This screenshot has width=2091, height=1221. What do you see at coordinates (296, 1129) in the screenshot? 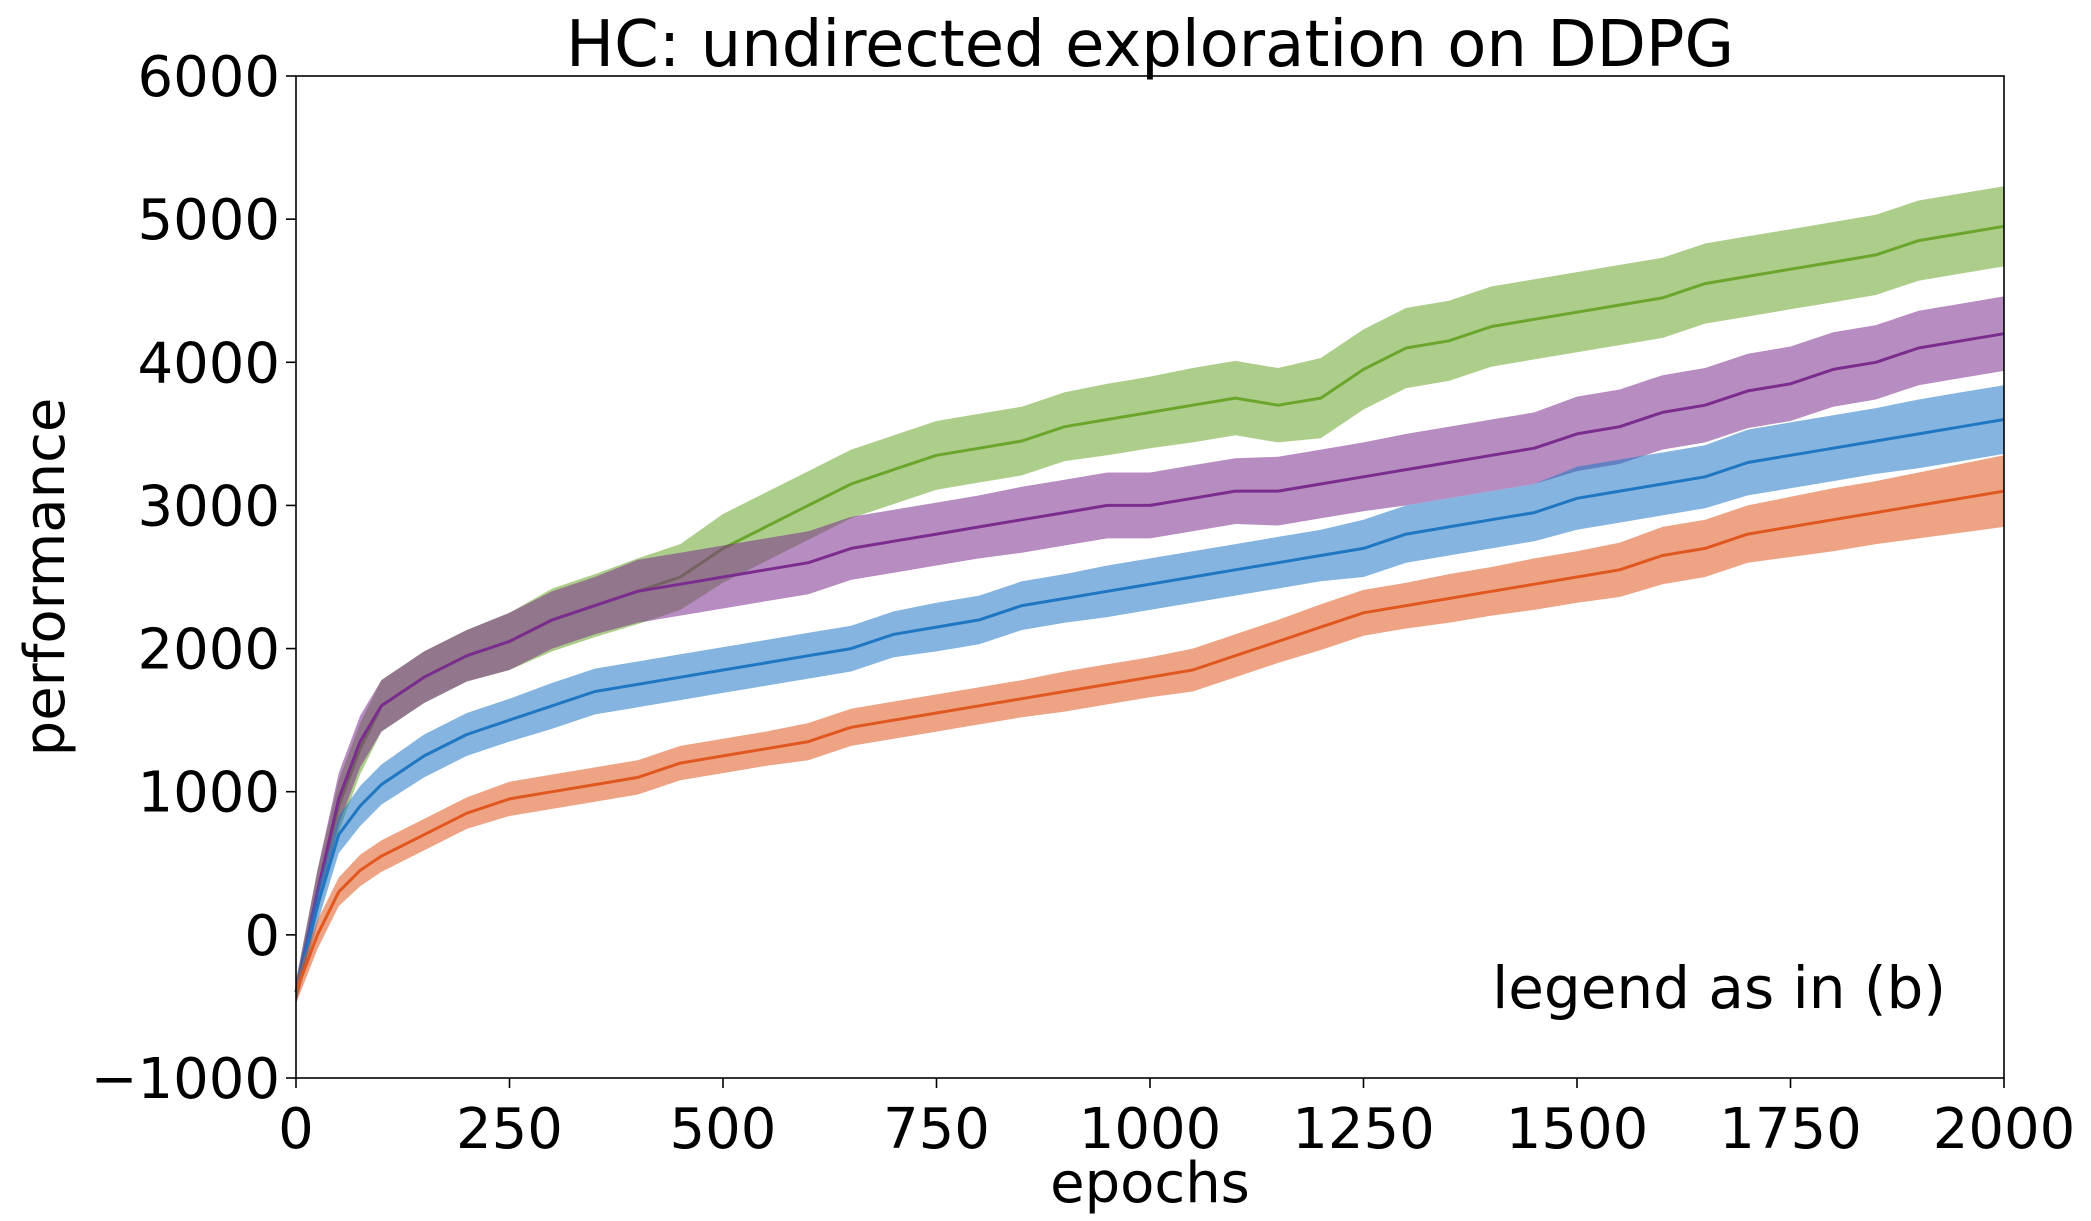
I see `x-tick-label: 0` at bounding box center [296, 1129].